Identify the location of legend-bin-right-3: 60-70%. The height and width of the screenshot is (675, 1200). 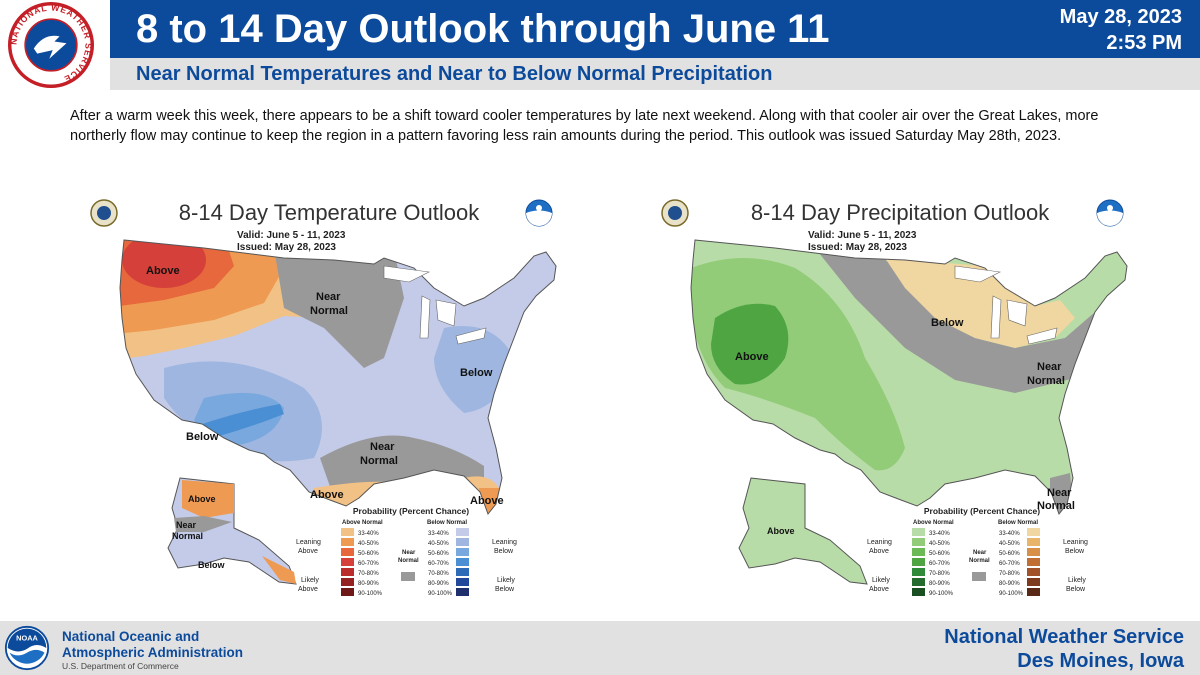
(438, 564).